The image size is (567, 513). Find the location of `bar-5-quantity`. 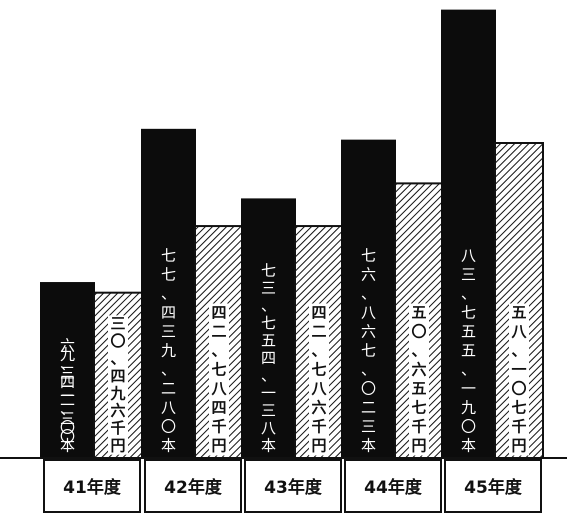

bar-5-quantity is located at coordinates (468, 233).